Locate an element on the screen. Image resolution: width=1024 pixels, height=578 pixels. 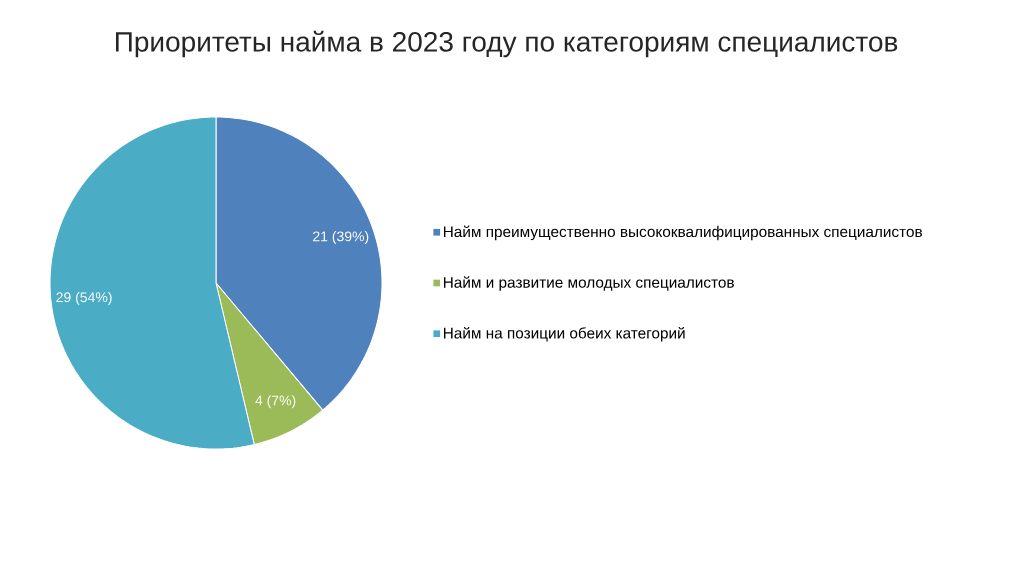
legend-label: Найм и развитие молодых специалистов is located at coordinates (588, 283).